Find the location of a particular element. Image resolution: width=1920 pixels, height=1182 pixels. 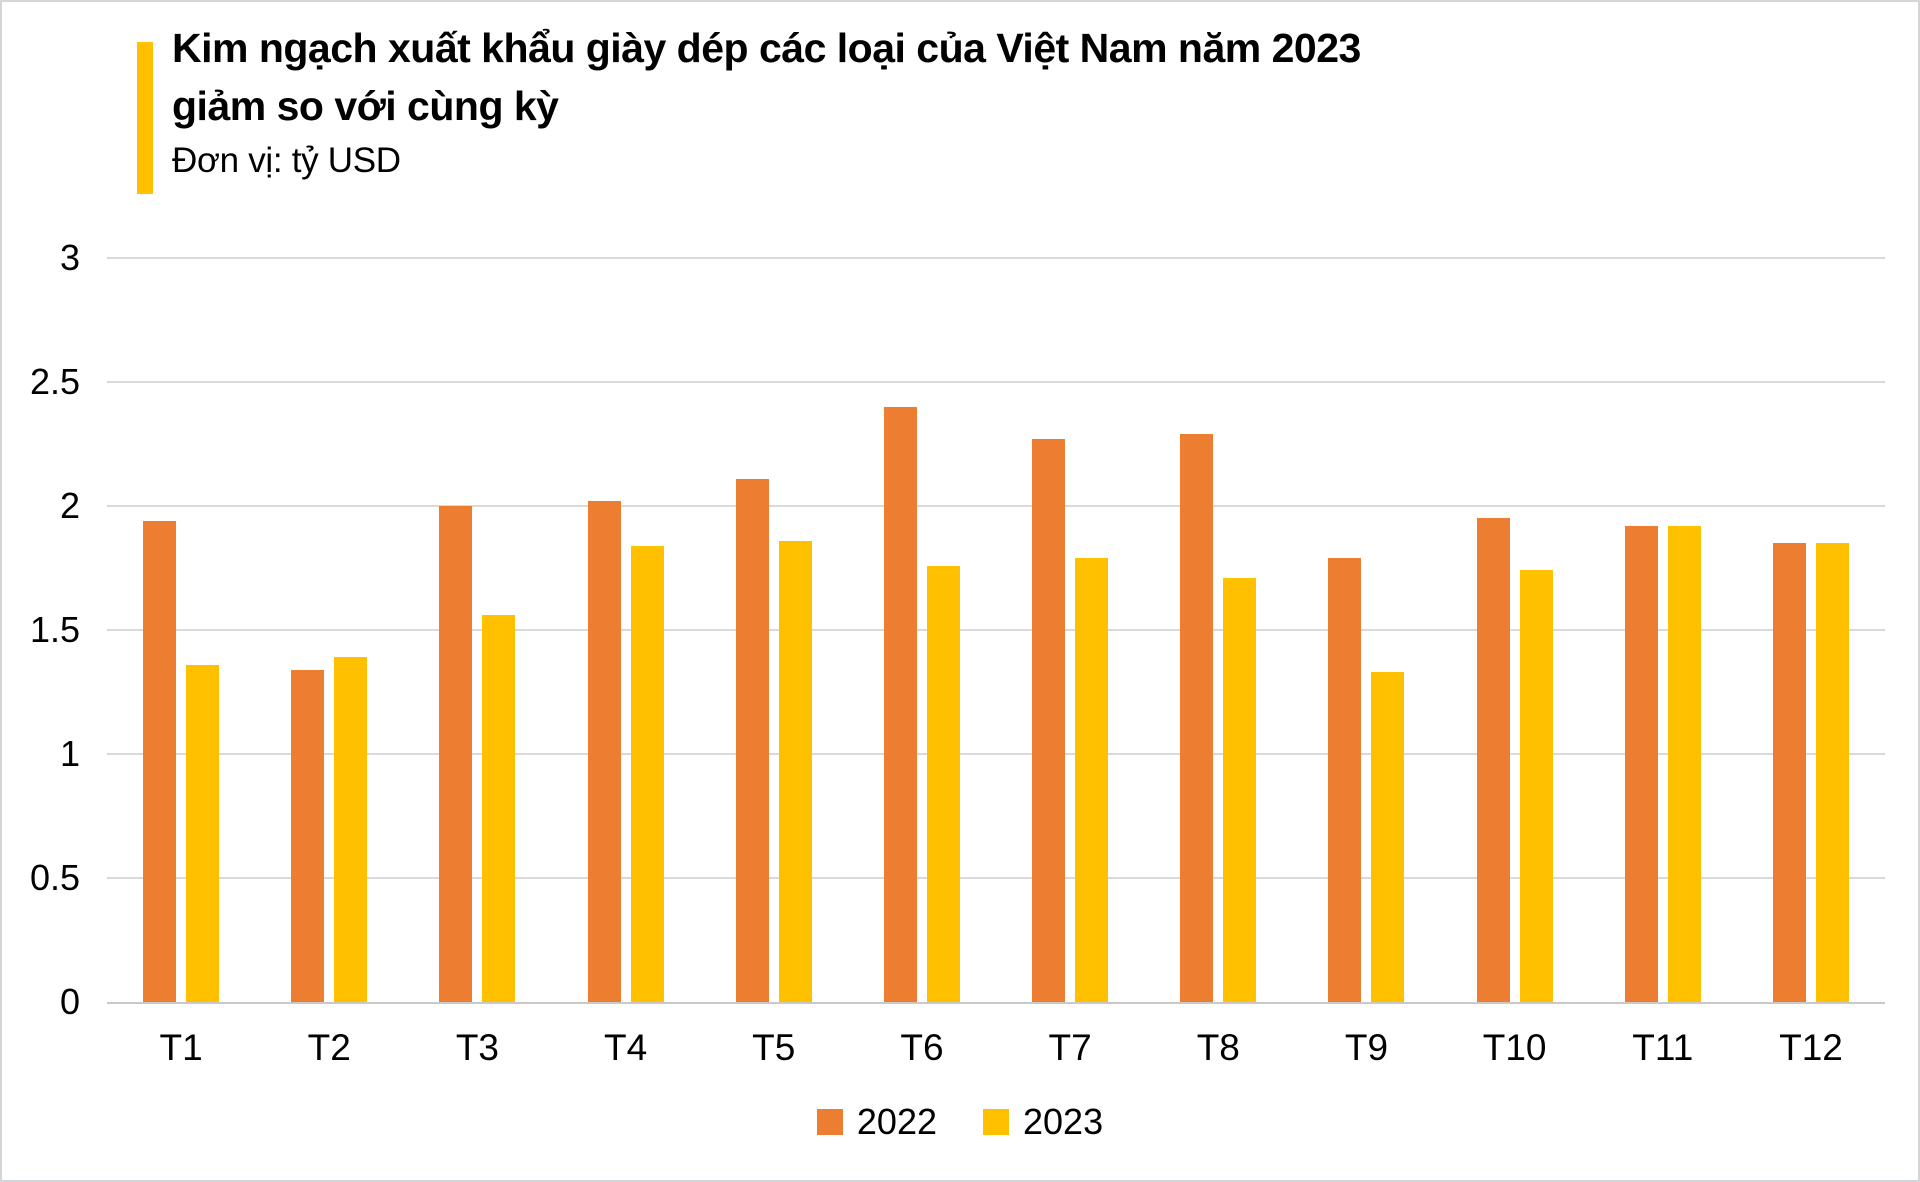

bar-group-T10 is located at coordinates (1515, 630).